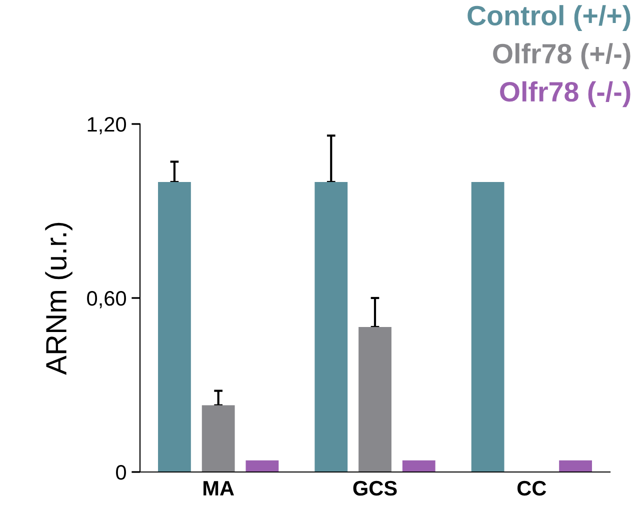 The width and height of the screenshot is (638, 508). I want to click on text: Olfr78 (-/-), so click(565, 94).